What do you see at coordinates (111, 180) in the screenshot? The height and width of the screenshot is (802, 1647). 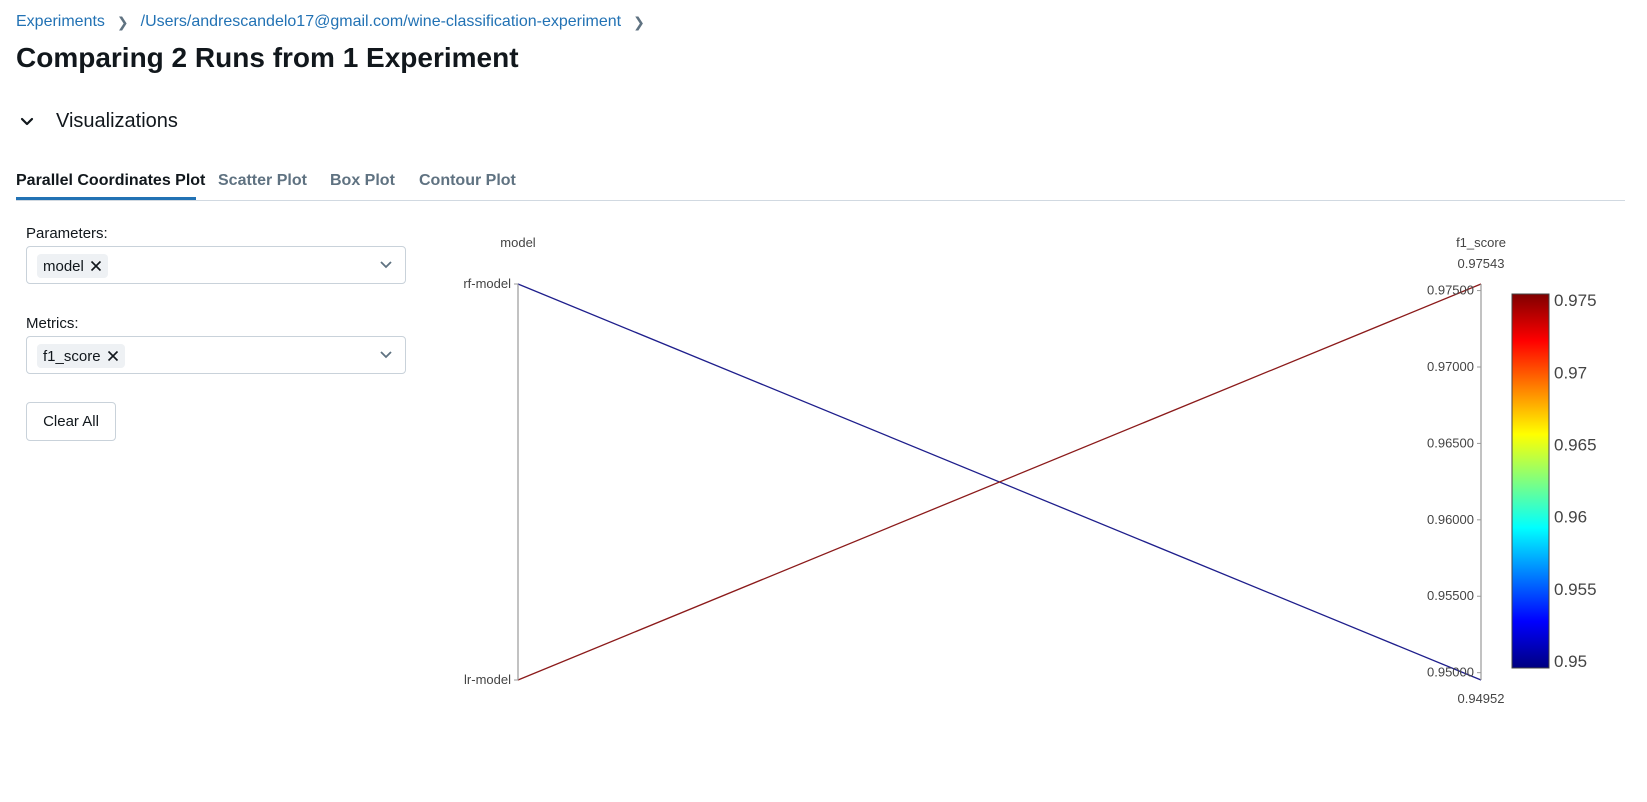 I see `tab-parallel-coordinates-plot: Parallel Coordinates Plot` at bounding box center [111, 180].